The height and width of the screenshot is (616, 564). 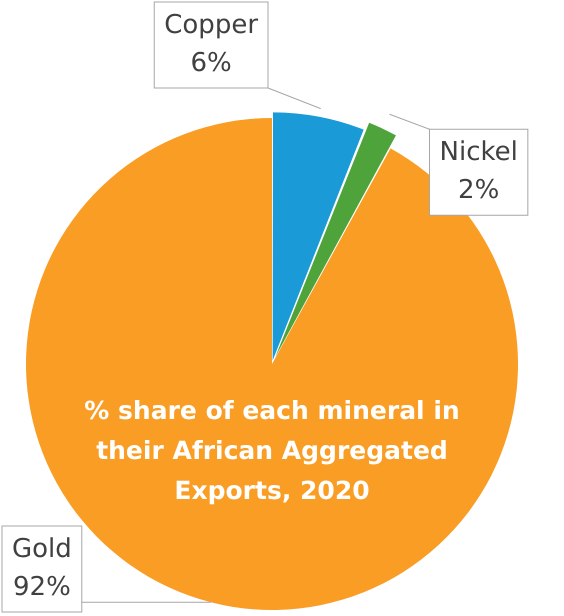 What do you see at coordinates (479, 190) in the screenshot?
I see `data-label: 2%` at bounding box center [479, 190].